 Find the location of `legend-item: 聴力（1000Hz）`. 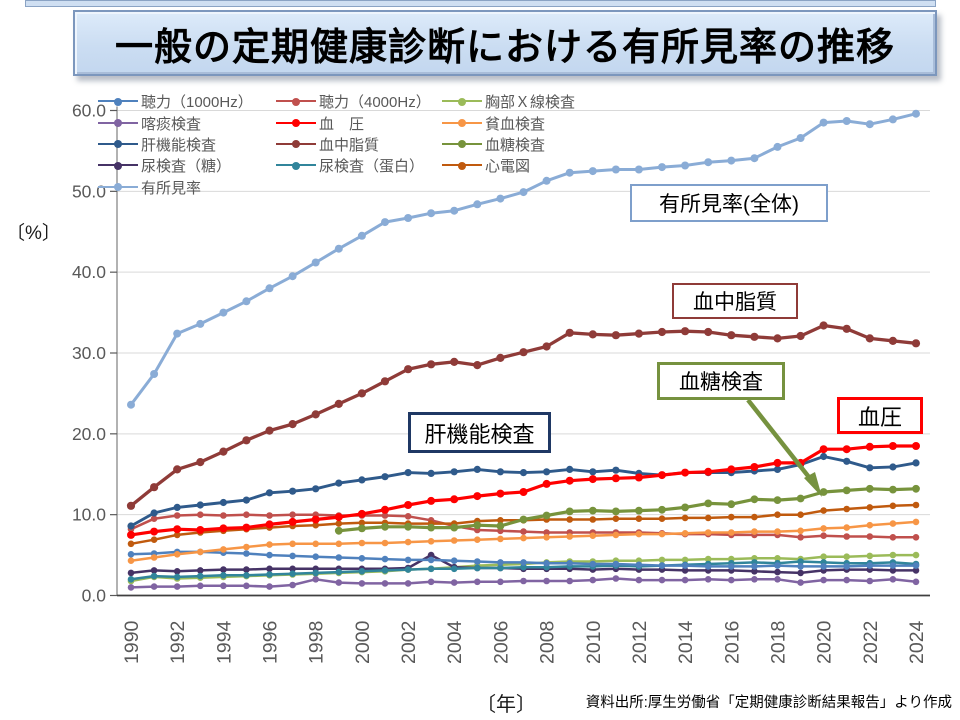

legend-item: 聴力（1000Hz） is located at coordinates (187, 101).